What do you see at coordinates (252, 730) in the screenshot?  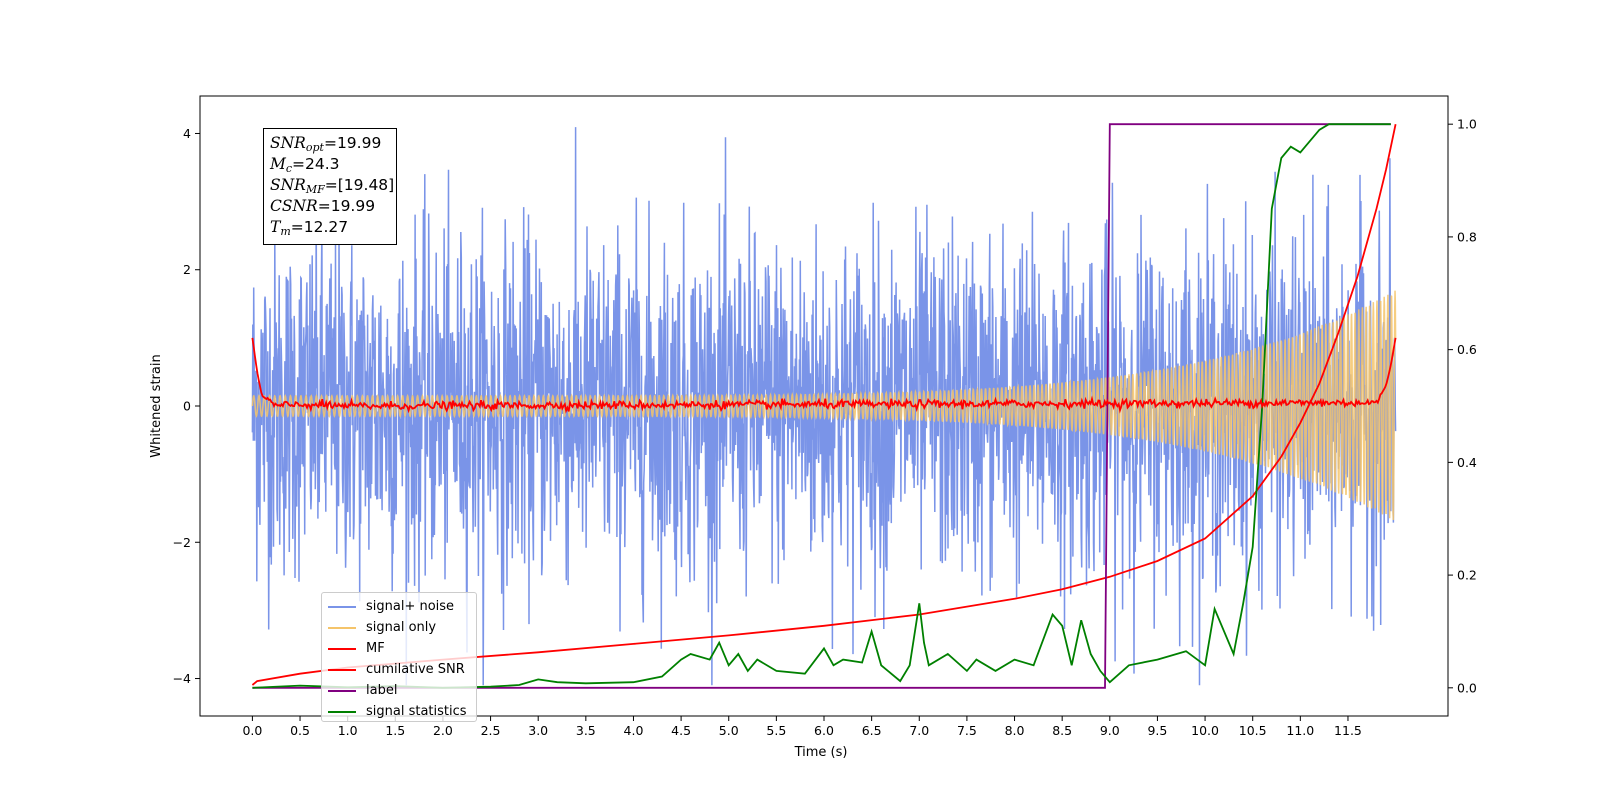 I see `x-tick-label: 0.0` at bounding box center [252, 730].